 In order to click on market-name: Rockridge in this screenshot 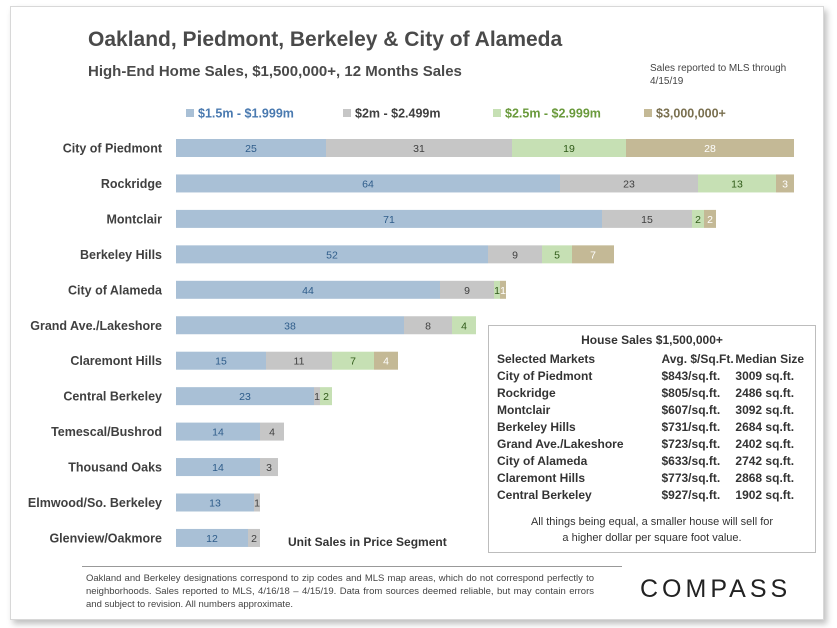, I will do `click(526, 392)`.